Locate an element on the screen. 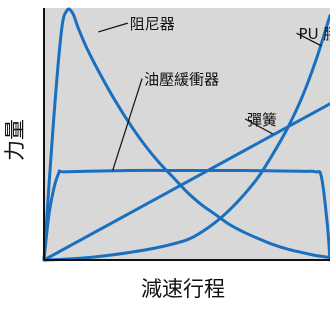 This screenshot has width=330, height=325. leader-line-spring is located at coordinates (259, 126).